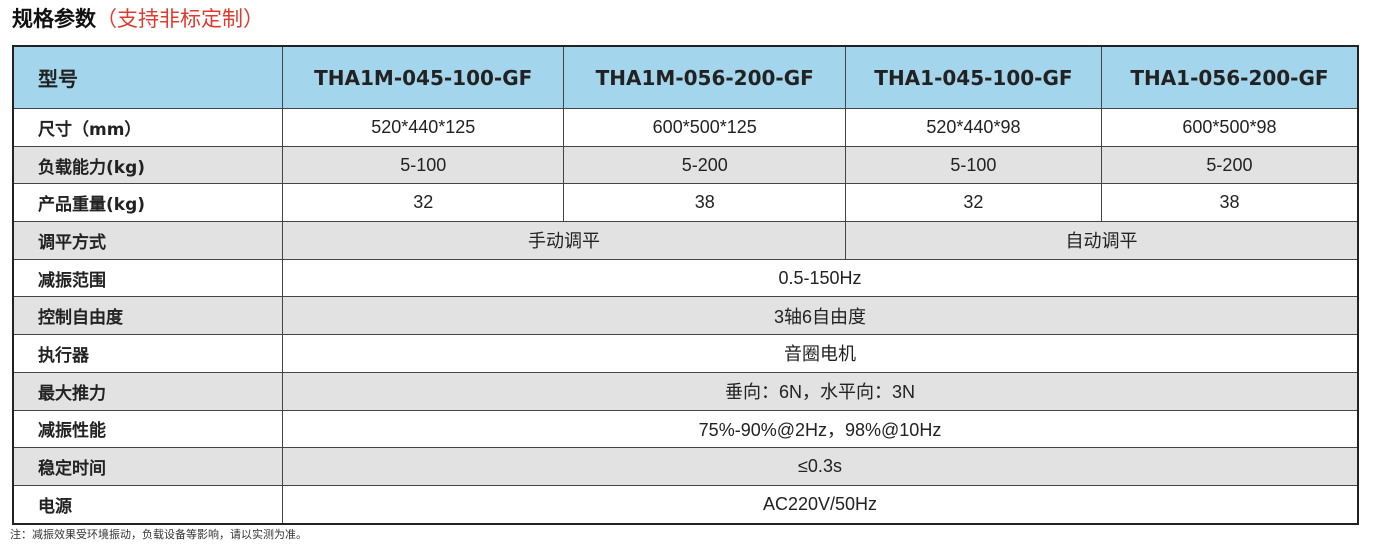  I want to click on table-row: 产品重量(kg) 32 38 32 38, so click(685, 203).